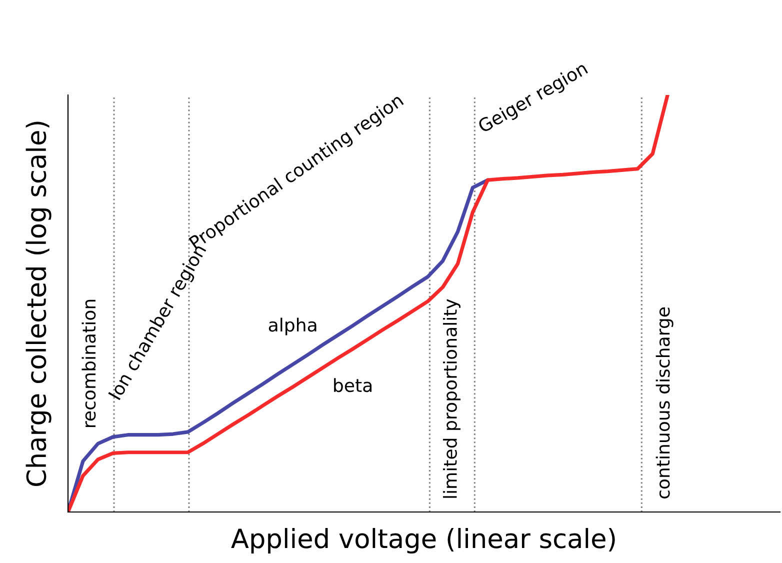 The width and height of the screenshot is (782, 563). What do you see at coordinates (665, 402) in the screenshot?
I see `annotation: continuous discharge` at bounding box center [665, 402].